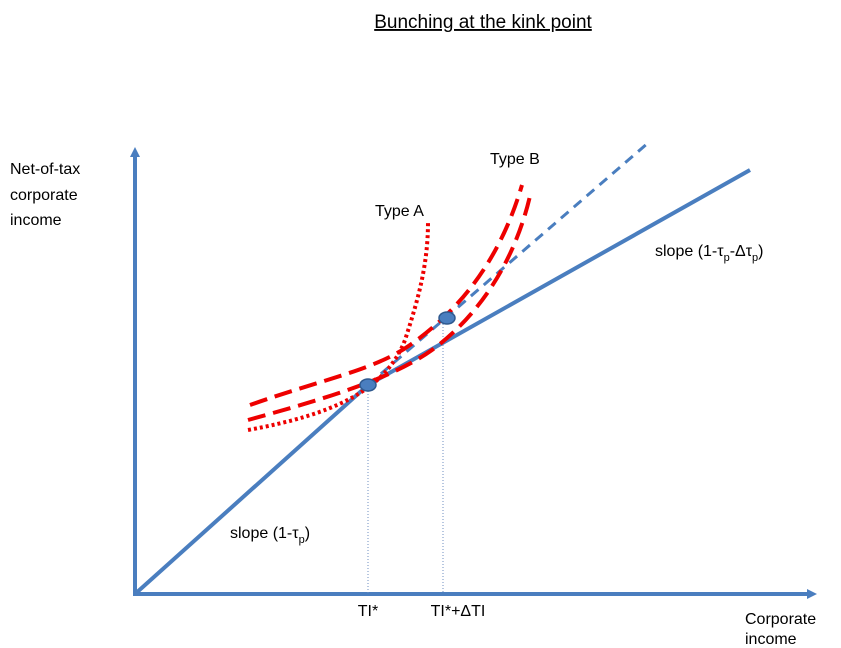  I want to click on kink-label-2: TI*+ΔTI, so click(458, 611).